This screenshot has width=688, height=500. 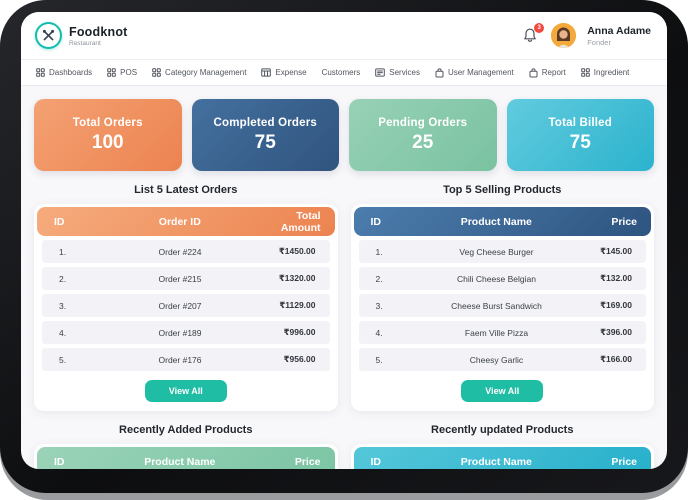 I want to click on user-menu: Anna Adame Fonder, so click(x=619, y=36).